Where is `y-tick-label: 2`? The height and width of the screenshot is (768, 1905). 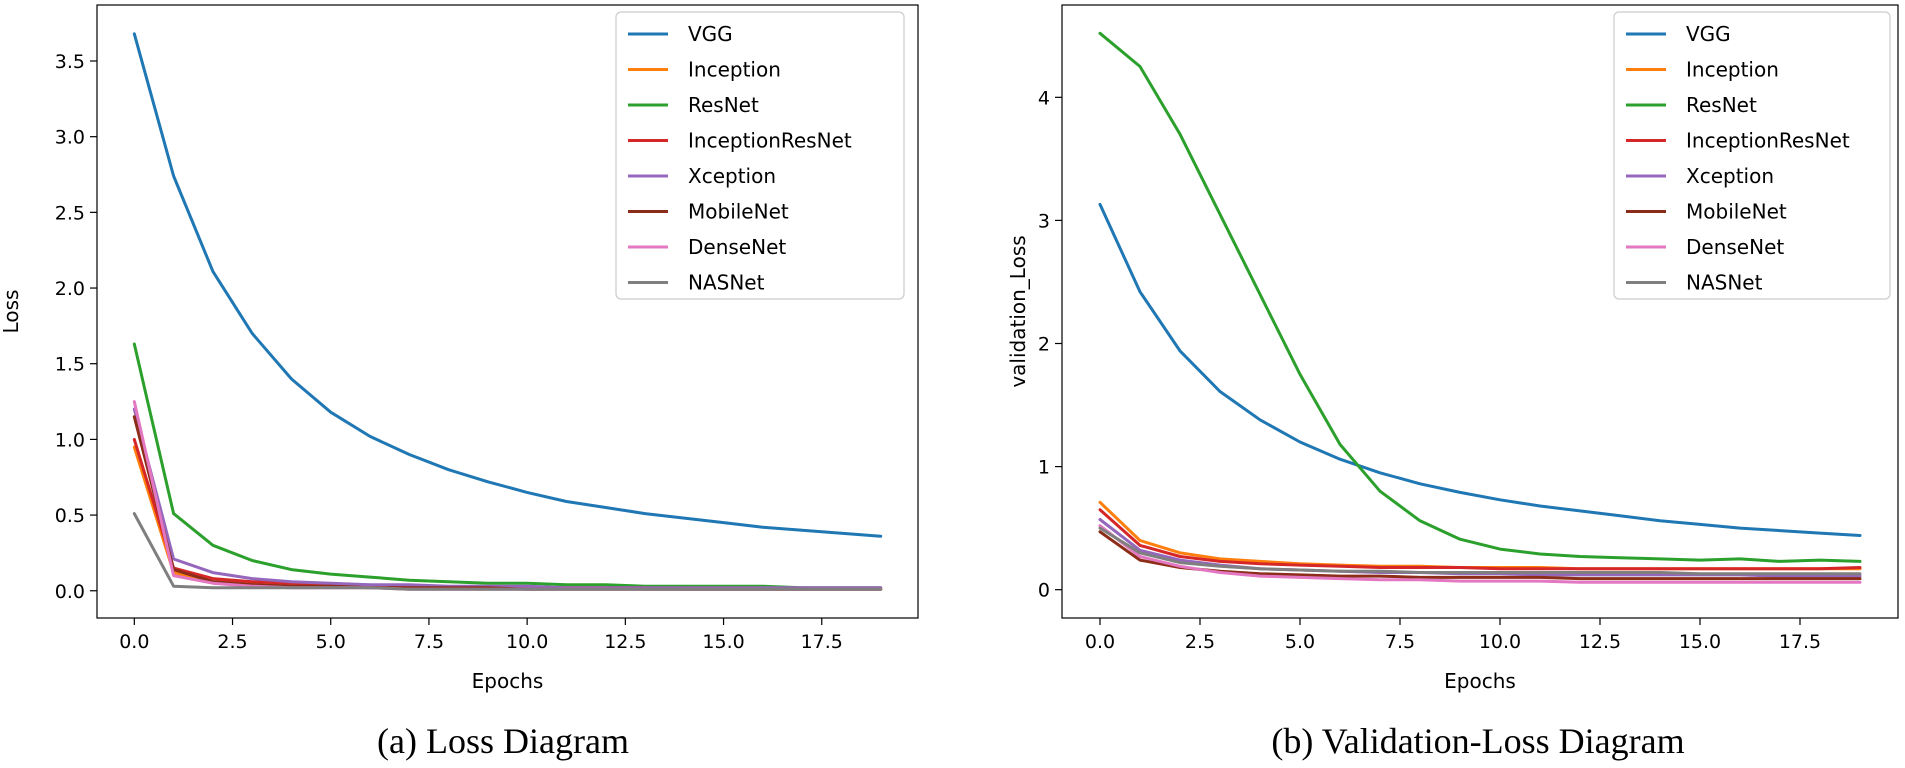 y-tick-label: 2 is located at coordinates (1044, 345).